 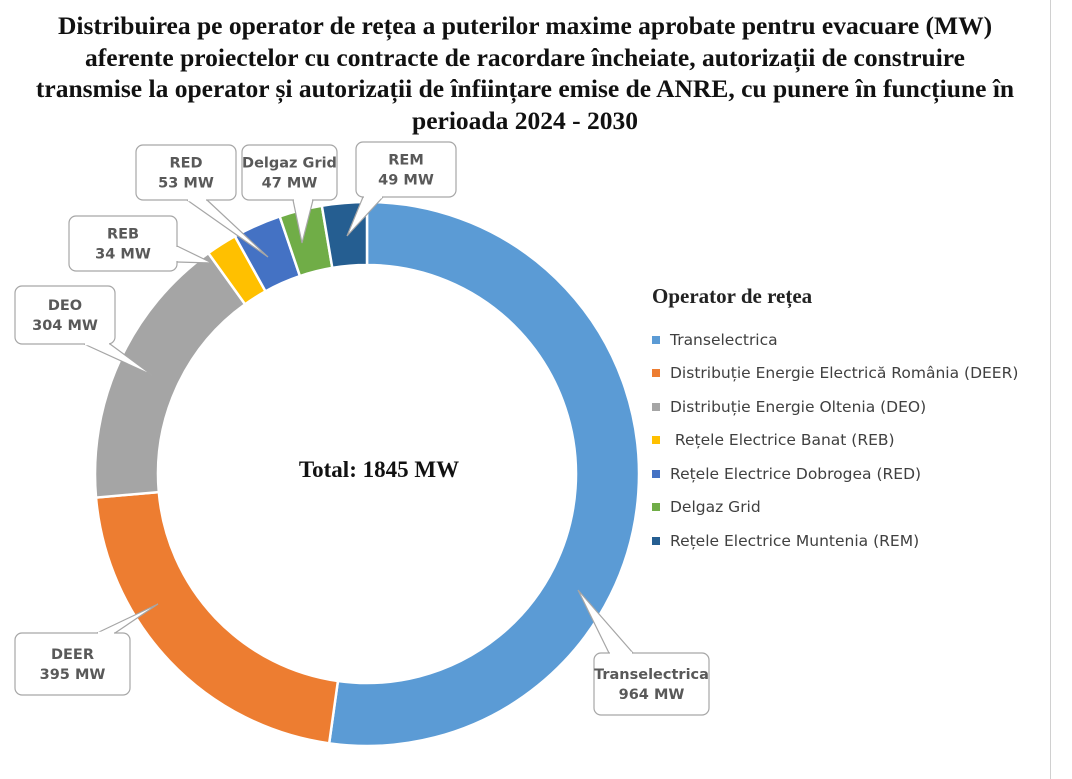 I want to click on data-label-reb: REB 34 MW, so click(x=140, y=243).